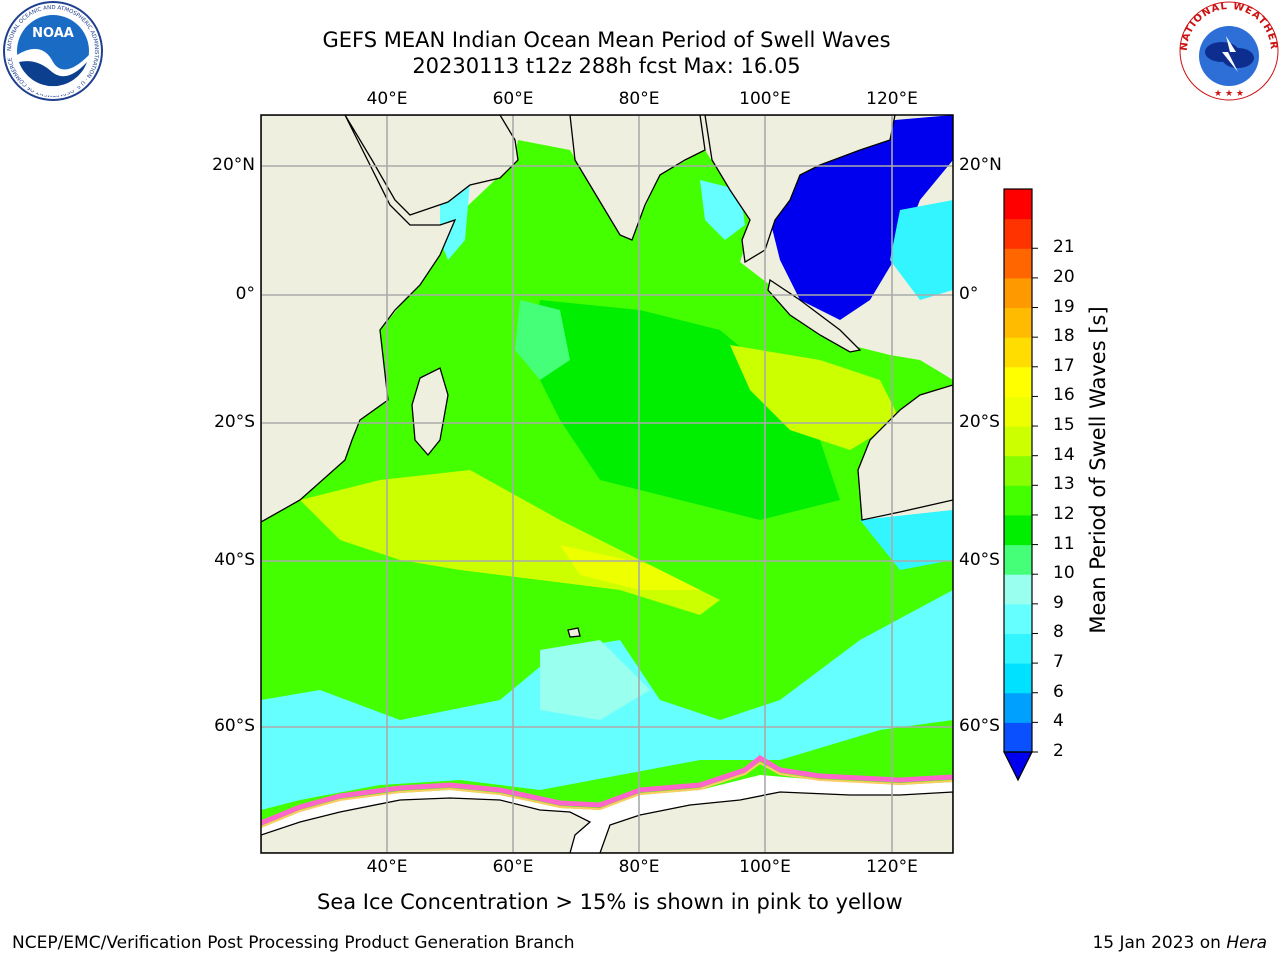 This screenshot has width=1280, height=960. I want to click on lon-label-bottom-80e: 80°E, so click(639, 867).